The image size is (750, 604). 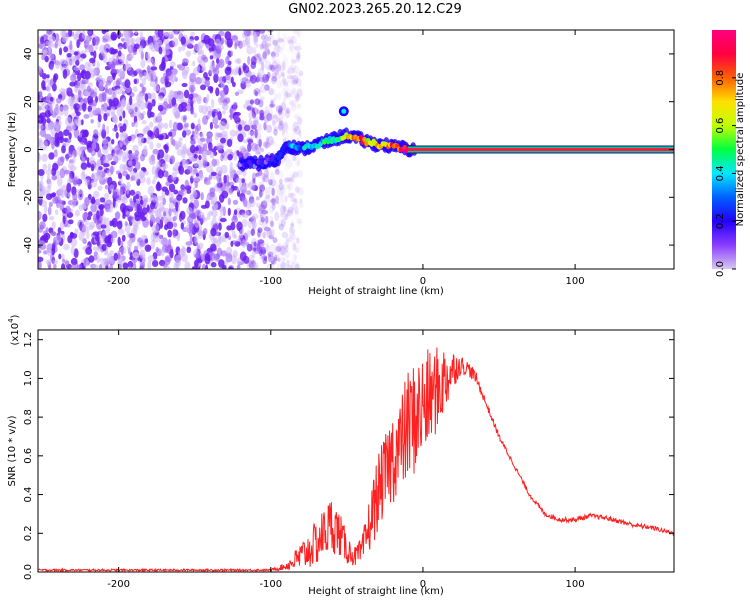 I want to click on y-tick-label: 40, so click(x=28, y=54).